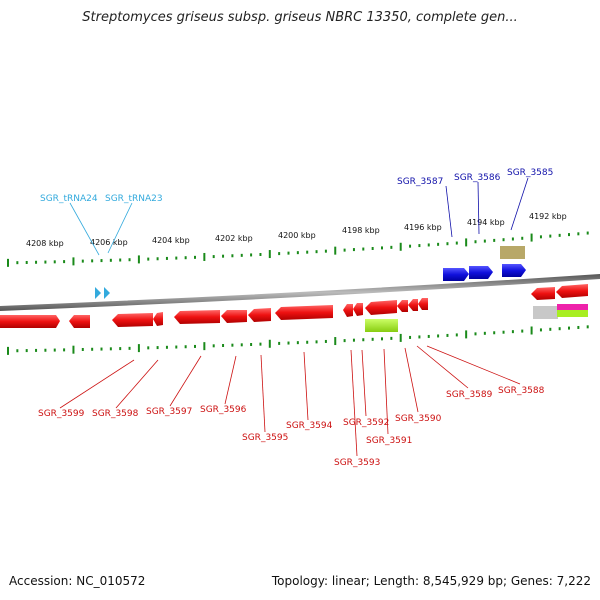  What do you see at coordinates (309, 426) in the screenshot?
I see `gene-label: SGR_3594` at bounding box center [309, 426].